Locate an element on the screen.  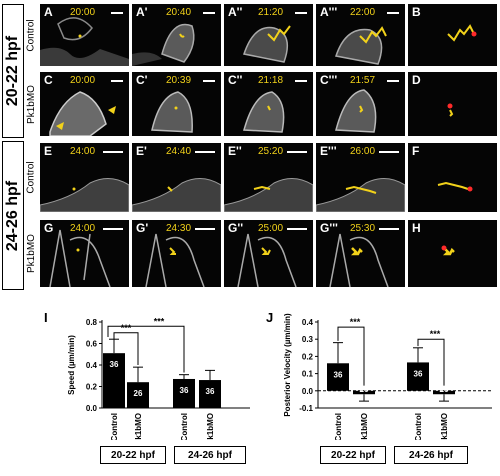
group-label-j-early: 20-22 hpf is located at coordinates (353, 455).